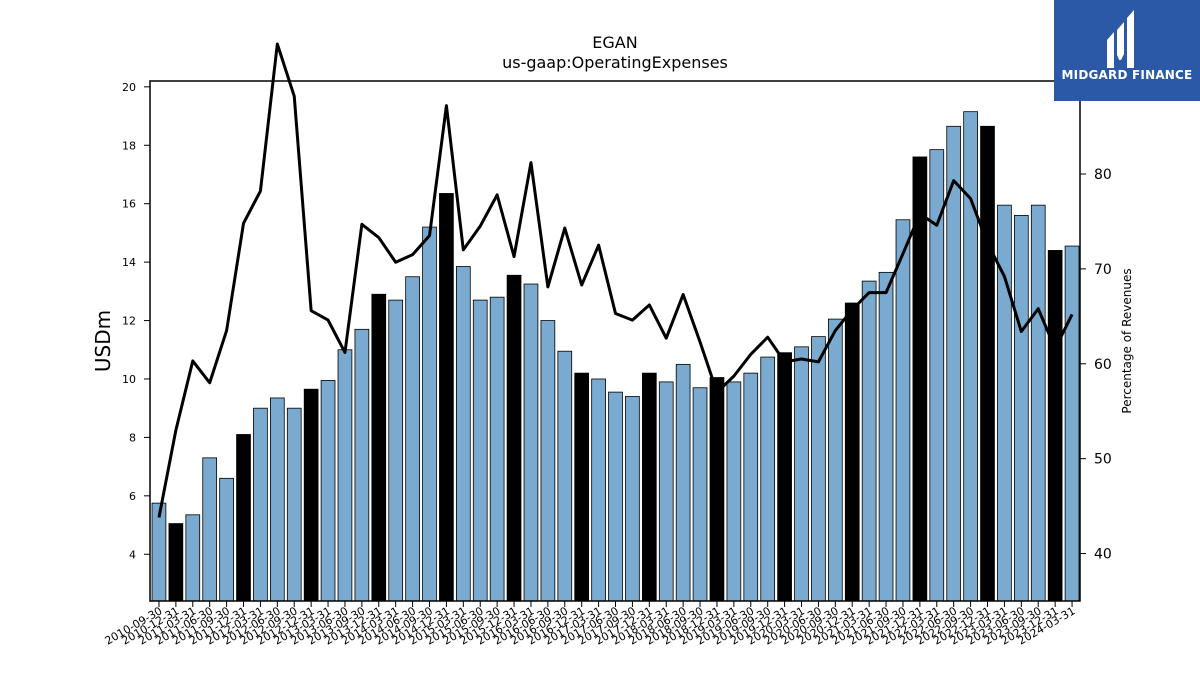 The height and width of the screenshot is (675, 1200). Describe the element at coordinates (129, 379) in the screenshot. I see `y-tick-label: 10` at that location.